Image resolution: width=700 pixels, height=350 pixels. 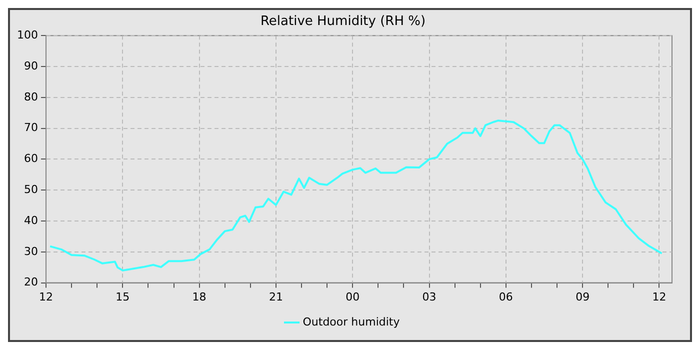 What do you see at coordinates (351, 321) in the screenshot?
I see `legend-label: Outdoor humidity` at bounding box center [351, 321].